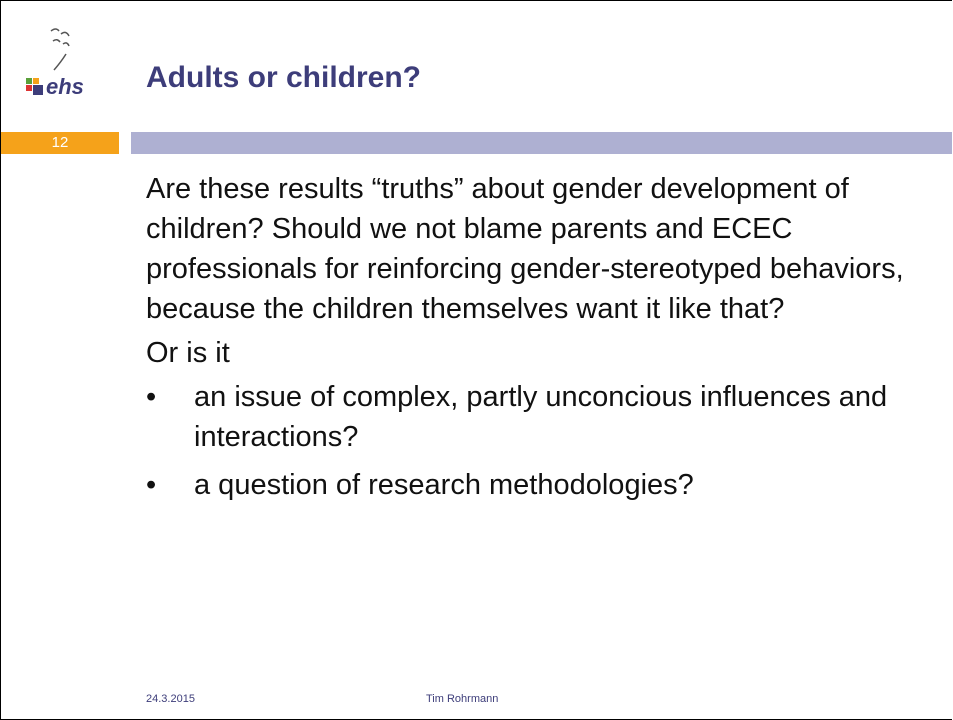  I want to click on title: Adults or children?, so click(284, 77).